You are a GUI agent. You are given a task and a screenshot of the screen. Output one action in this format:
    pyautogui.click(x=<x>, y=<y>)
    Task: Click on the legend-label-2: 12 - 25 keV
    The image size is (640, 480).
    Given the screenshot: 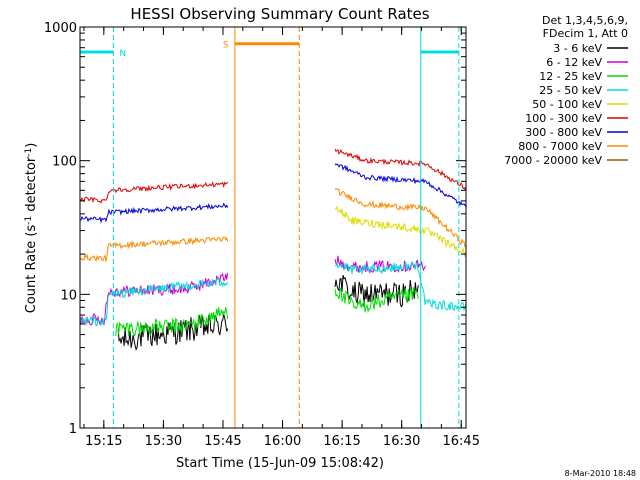 What is the action you would take?
    pyautogui.click(x=570, y=76)
    